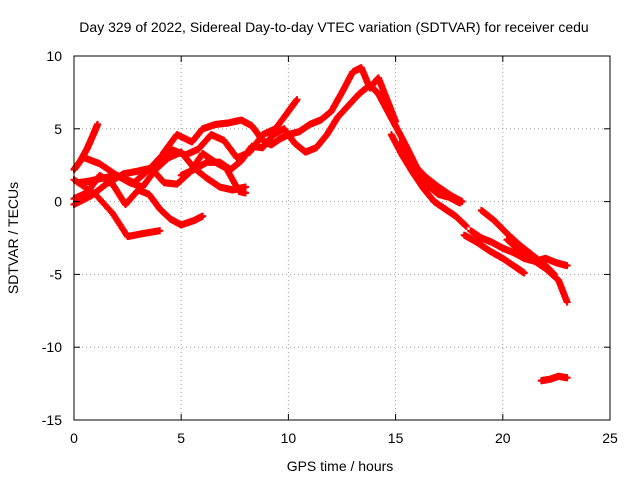  What do you see at coordinates (58, 202) in the screenshot?
I see `y-tick-label: 0` at bounding box center [58, 202].